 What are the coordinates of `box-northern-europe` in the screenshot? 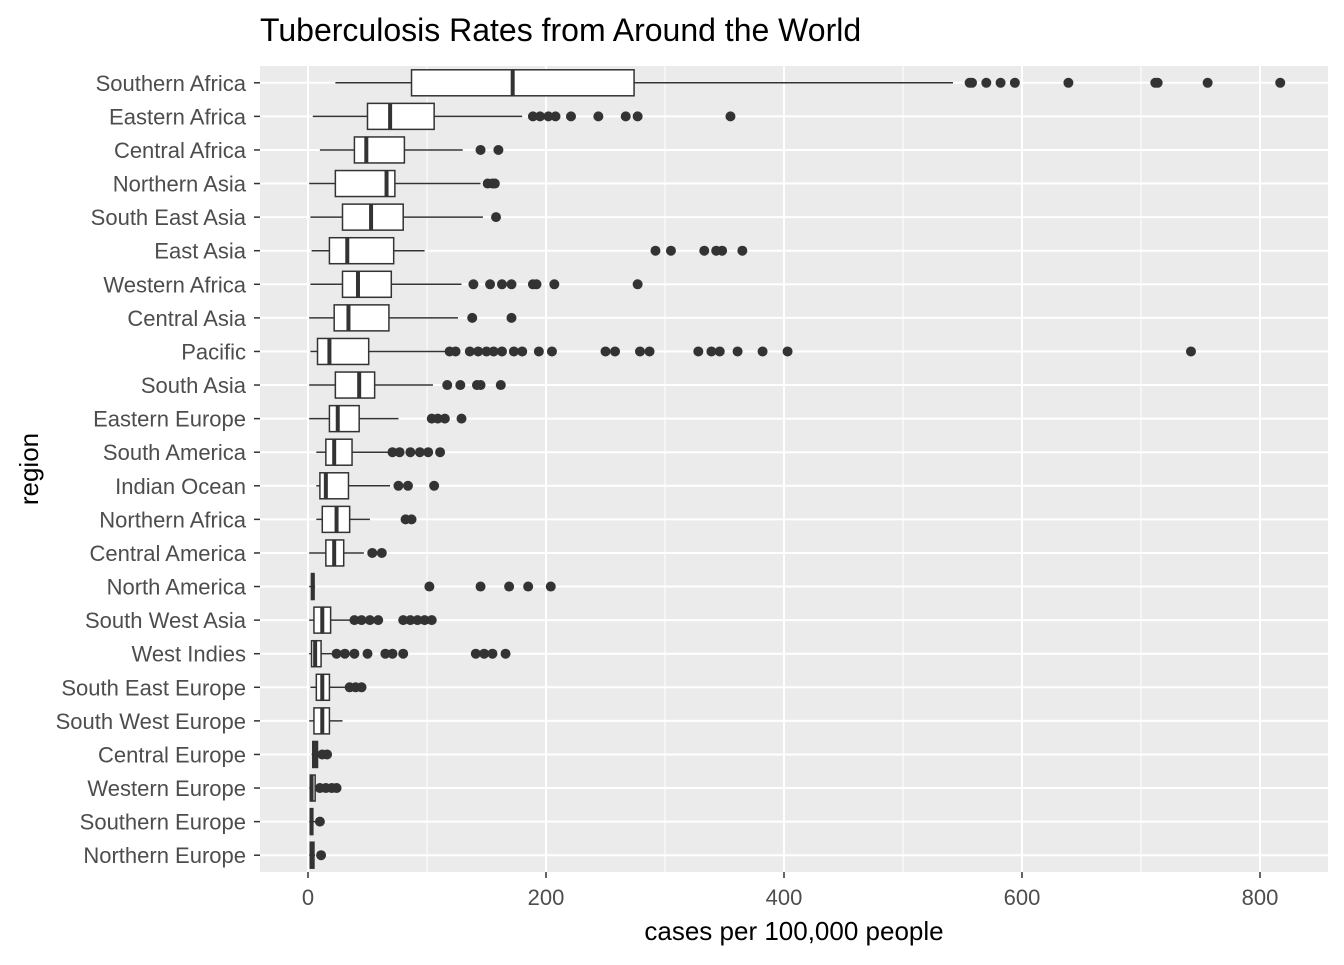 It's located at (318, 855).